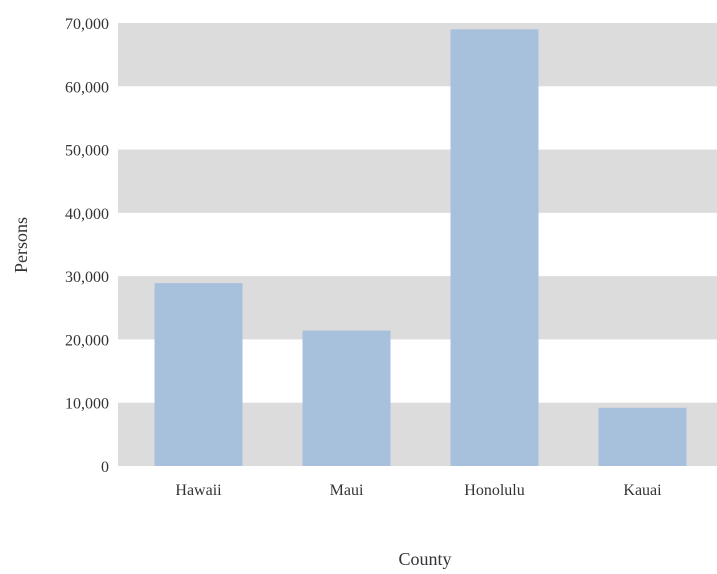 The width and height of the screenshot is (717, 574). I want to click on y-axis-title: Persons, so click(21, 245).